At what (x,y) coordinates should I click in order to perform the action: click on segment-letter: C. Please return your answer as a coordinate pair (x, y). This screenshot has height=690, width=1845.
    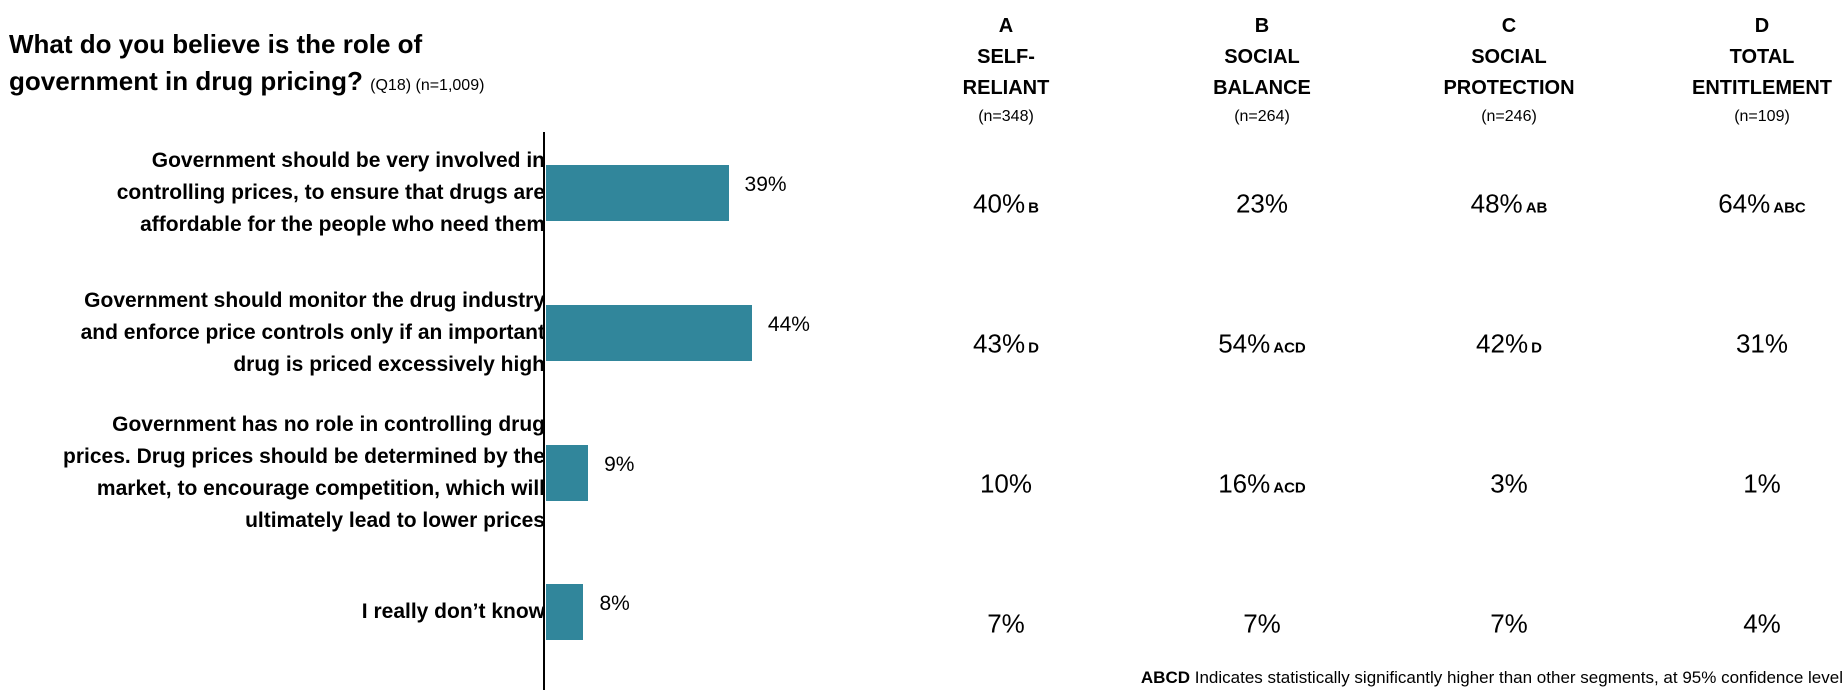
    Looking at the image, I should click on (1509, 26).